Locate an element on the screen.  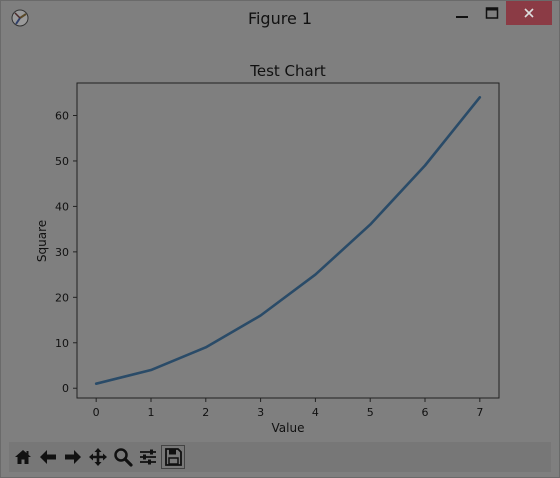
title-bar: Figure 1 is located at coordinates (280, 18).